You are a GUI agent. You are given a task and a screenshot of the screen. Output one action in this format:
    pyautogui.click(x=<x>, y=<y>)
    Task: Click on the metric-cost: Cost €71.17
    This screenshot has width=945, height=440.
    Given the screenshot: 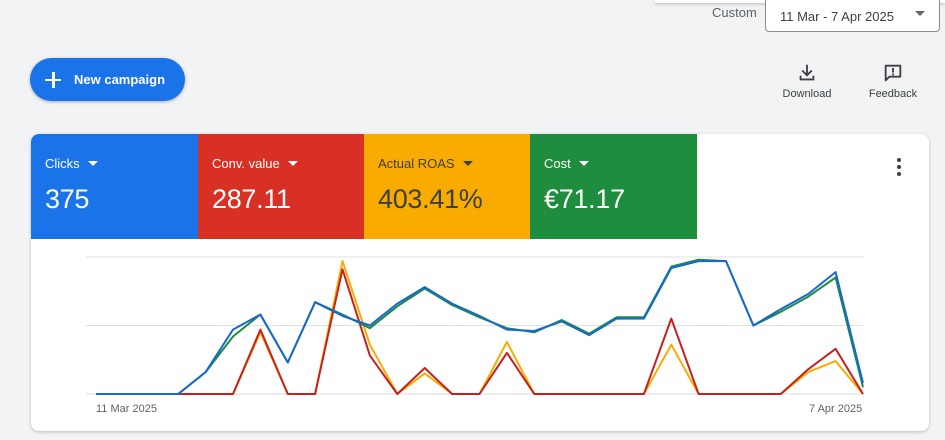 What is the action you would take?
    pyautogui.click(x=613, y=186)
    